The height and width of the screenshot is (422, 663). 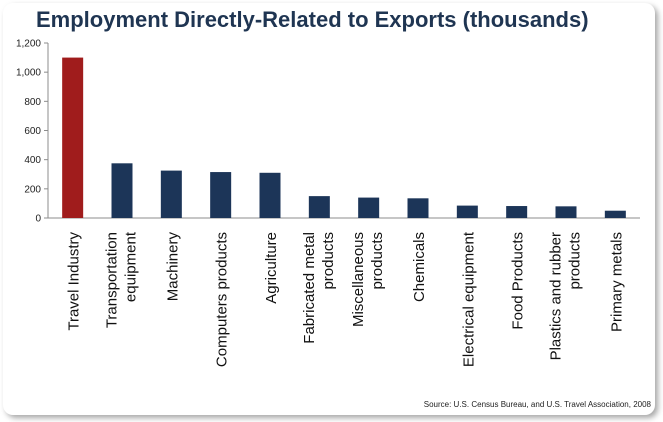 I want to click on y-tick-label: 200, so click(x=32, y=189).